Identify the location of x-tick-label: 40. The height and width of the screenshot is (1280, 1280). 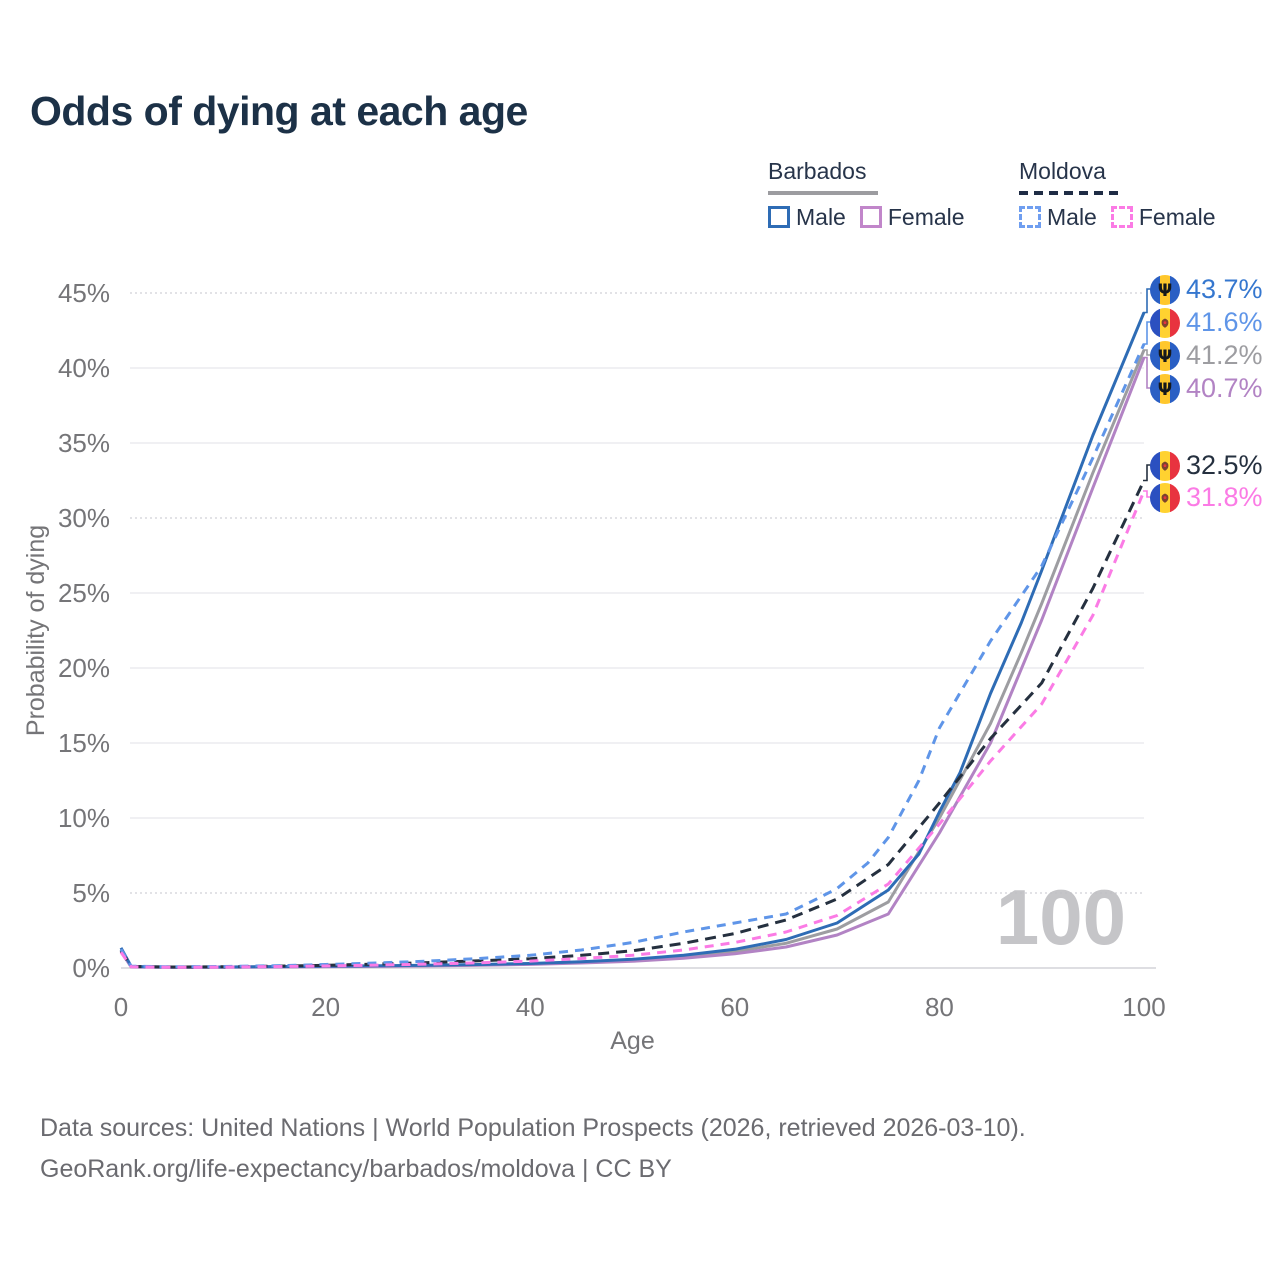
(530, 1007).